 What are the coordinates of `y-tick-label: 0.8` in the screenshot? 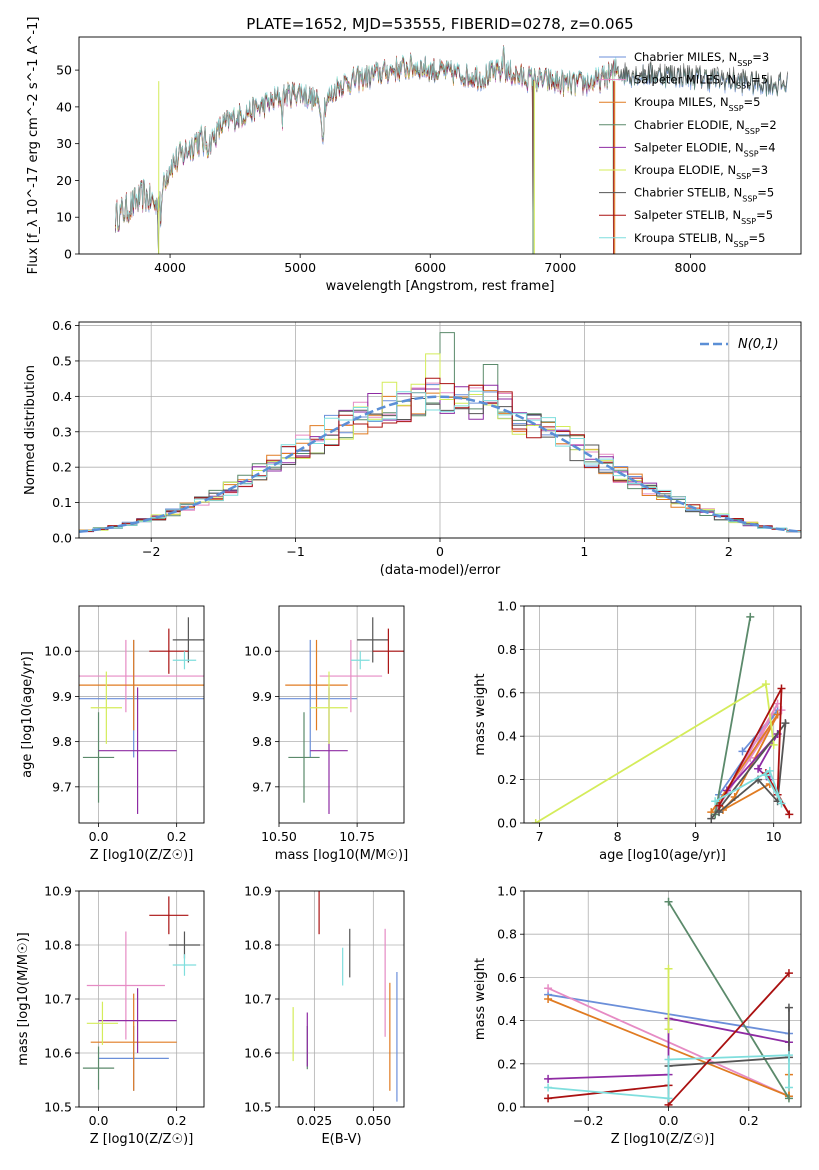 It's located at (507, 934).